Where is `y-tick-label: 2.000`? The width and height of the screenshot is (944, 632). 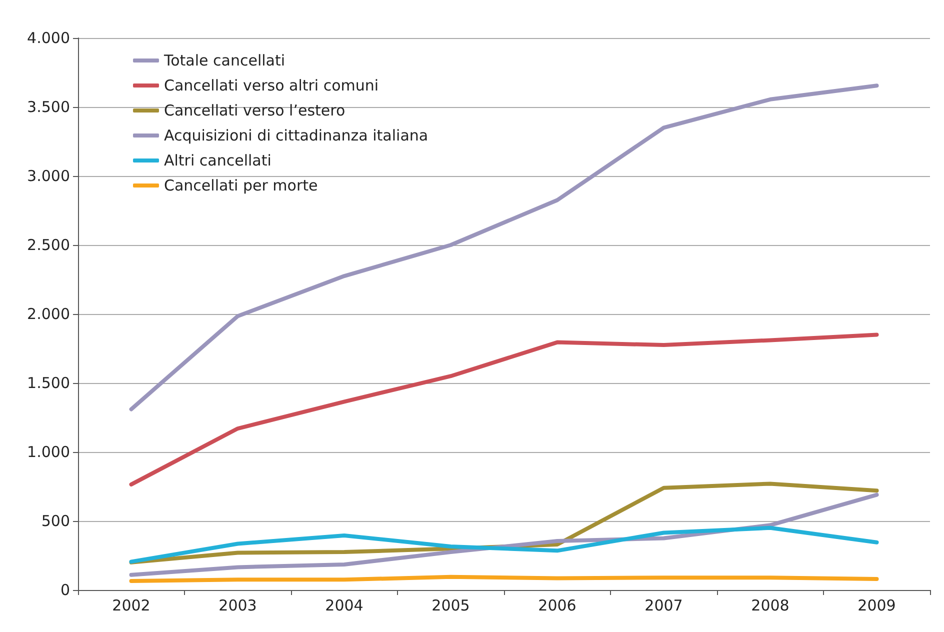 y-tick-label: 2.000 is located at coordinates (48, 314).